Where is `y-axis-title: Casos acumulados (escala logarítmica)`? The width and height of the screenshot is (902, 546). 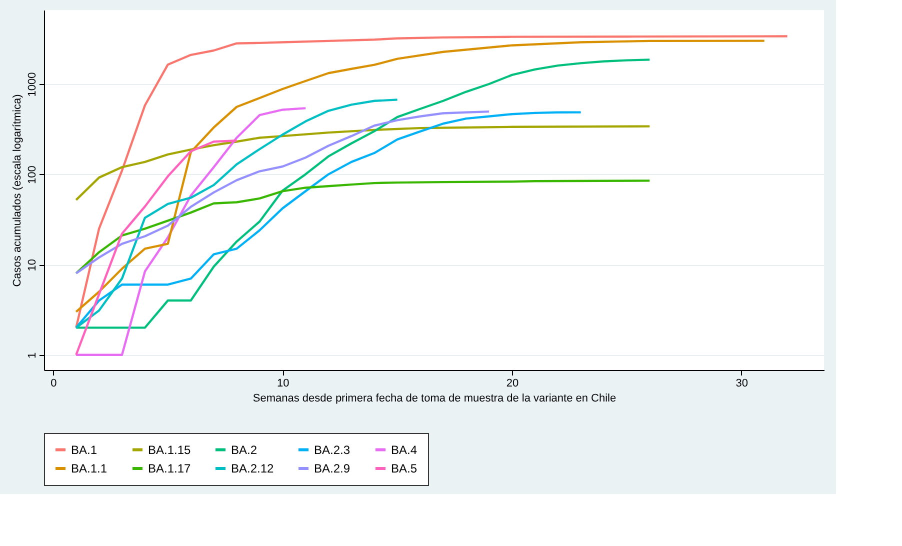
y-axis-title: Casos acumulados (escala logarítmica) is located at coordinates (18, 190).